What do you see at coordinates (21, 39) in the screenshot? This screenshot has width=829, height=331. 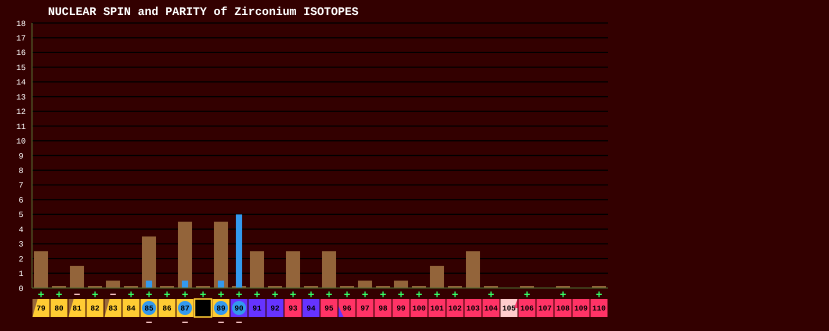 I see `y-tick-label: 17` at bounding box center [21, 39].